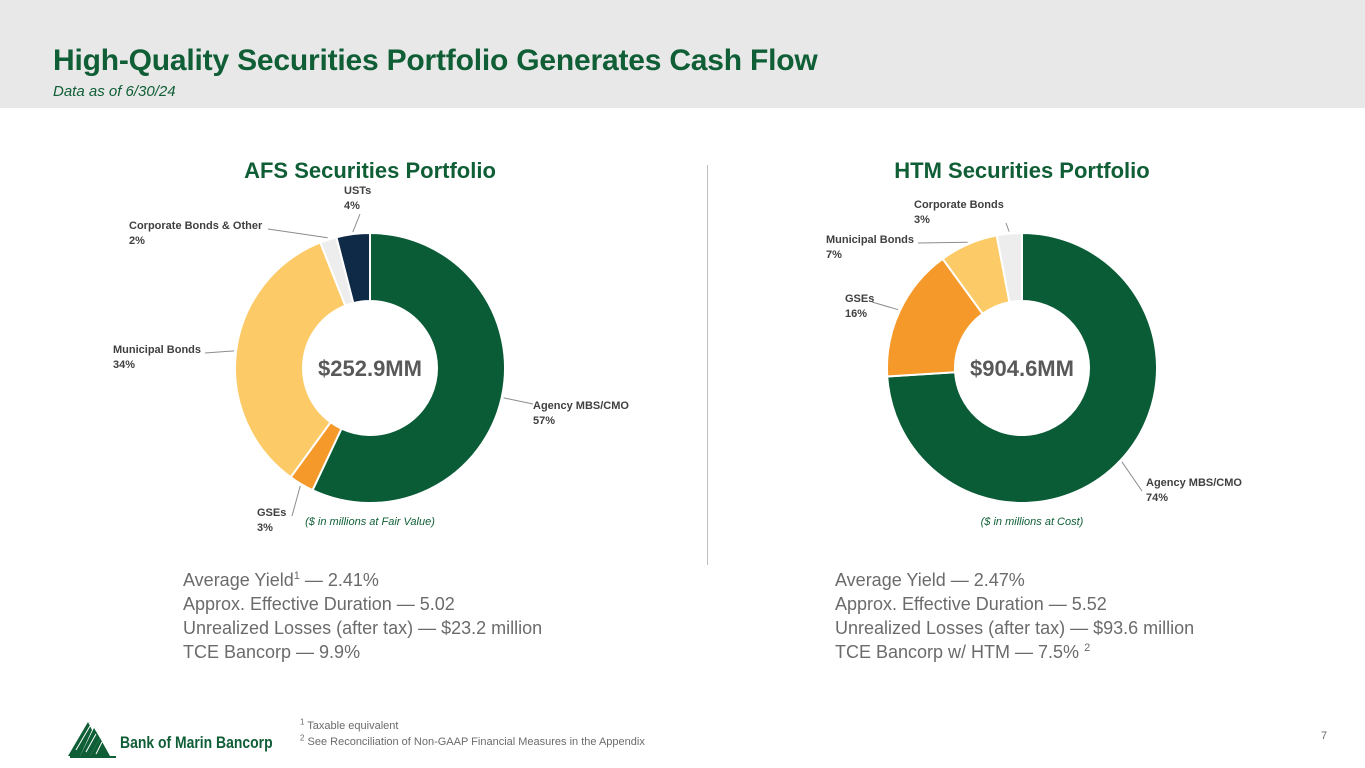  I want to click on htm-chart-note: ($ in millions at Cost), so click(1032, 522).